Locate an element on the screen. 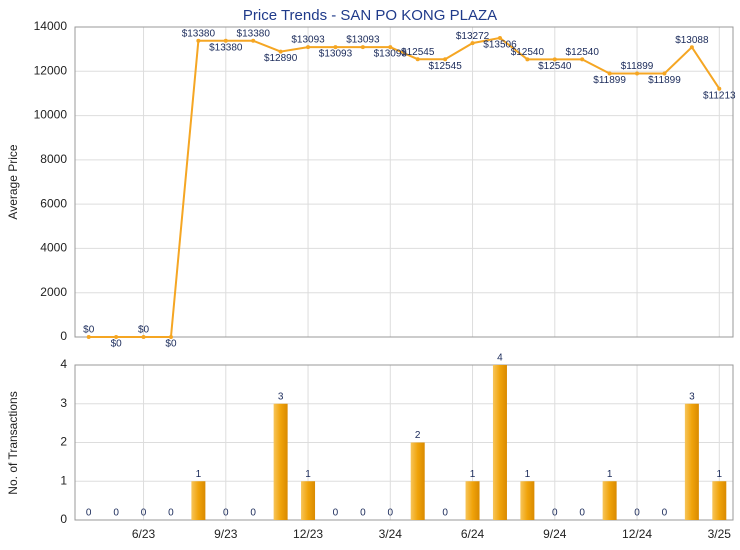  y-axis-label: No. of Transactions is located at coordinates (13, 442).